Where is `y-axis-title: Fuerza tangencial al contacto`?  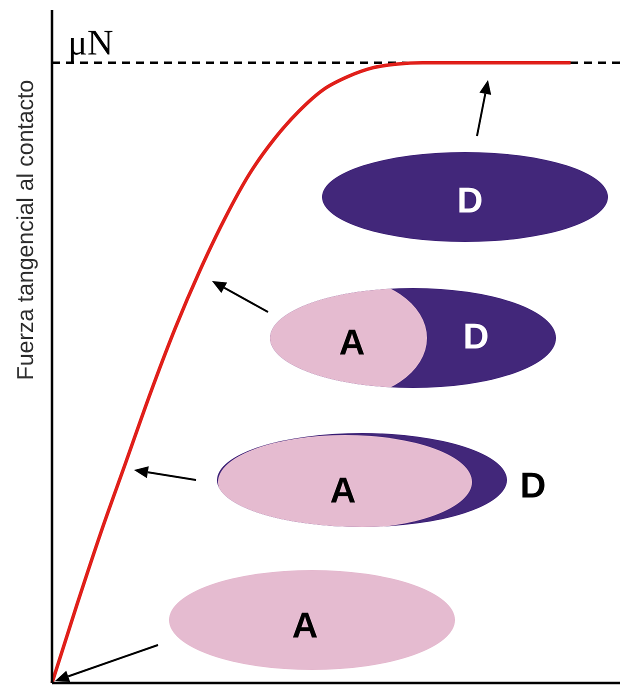 y-axis-title: Fuerza tangencial al contacto is located at coordinates (25, 230).